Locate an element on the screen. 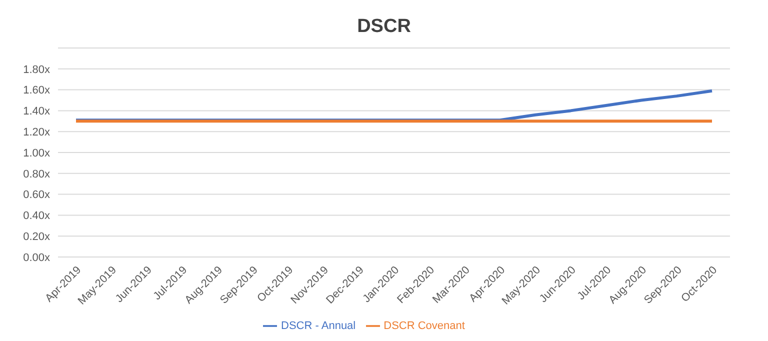 Image resolution: width=768 pixels, height=341 pixels. legend-label: DSCR Covenant is located at coordinates (424, 326).